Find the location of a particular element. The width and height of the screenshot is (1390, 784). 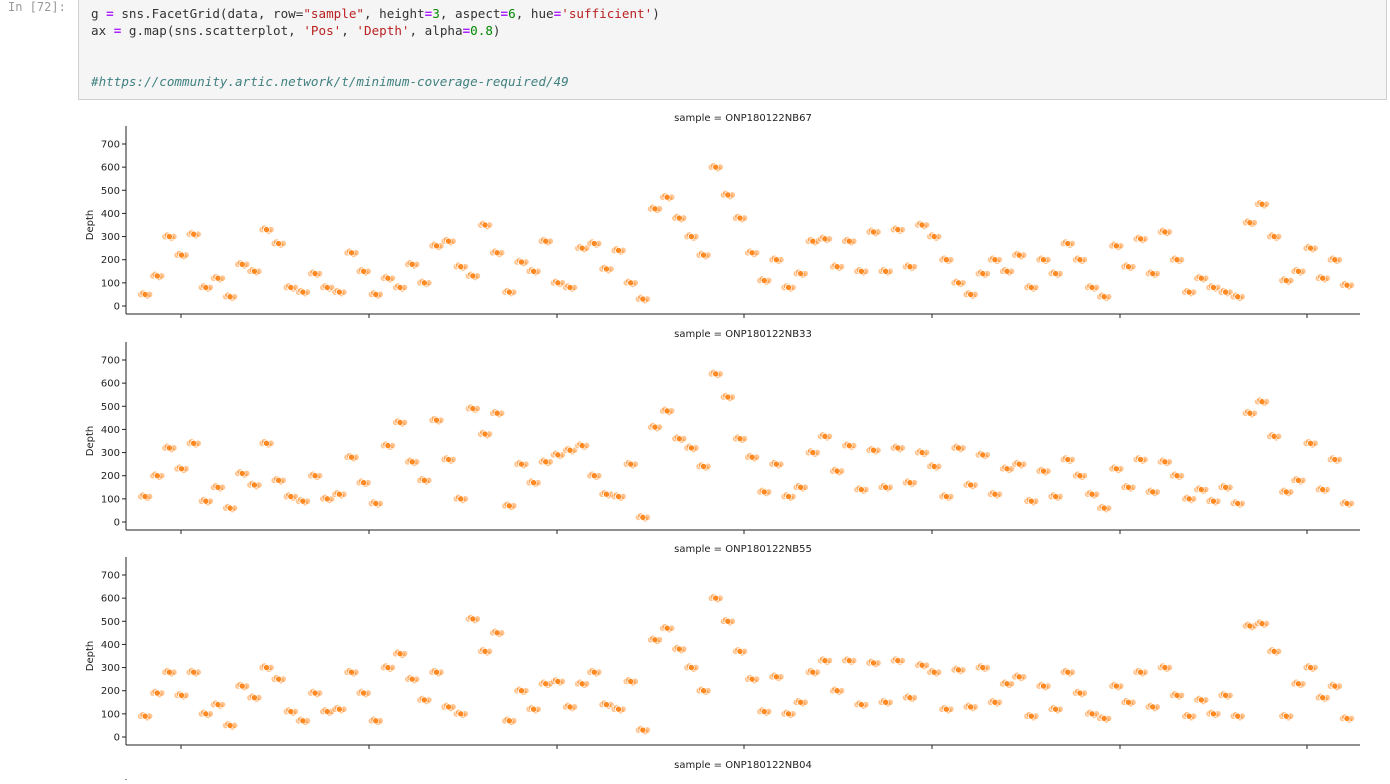

y-tick-label: 200 is located at coordinates (110, 260).